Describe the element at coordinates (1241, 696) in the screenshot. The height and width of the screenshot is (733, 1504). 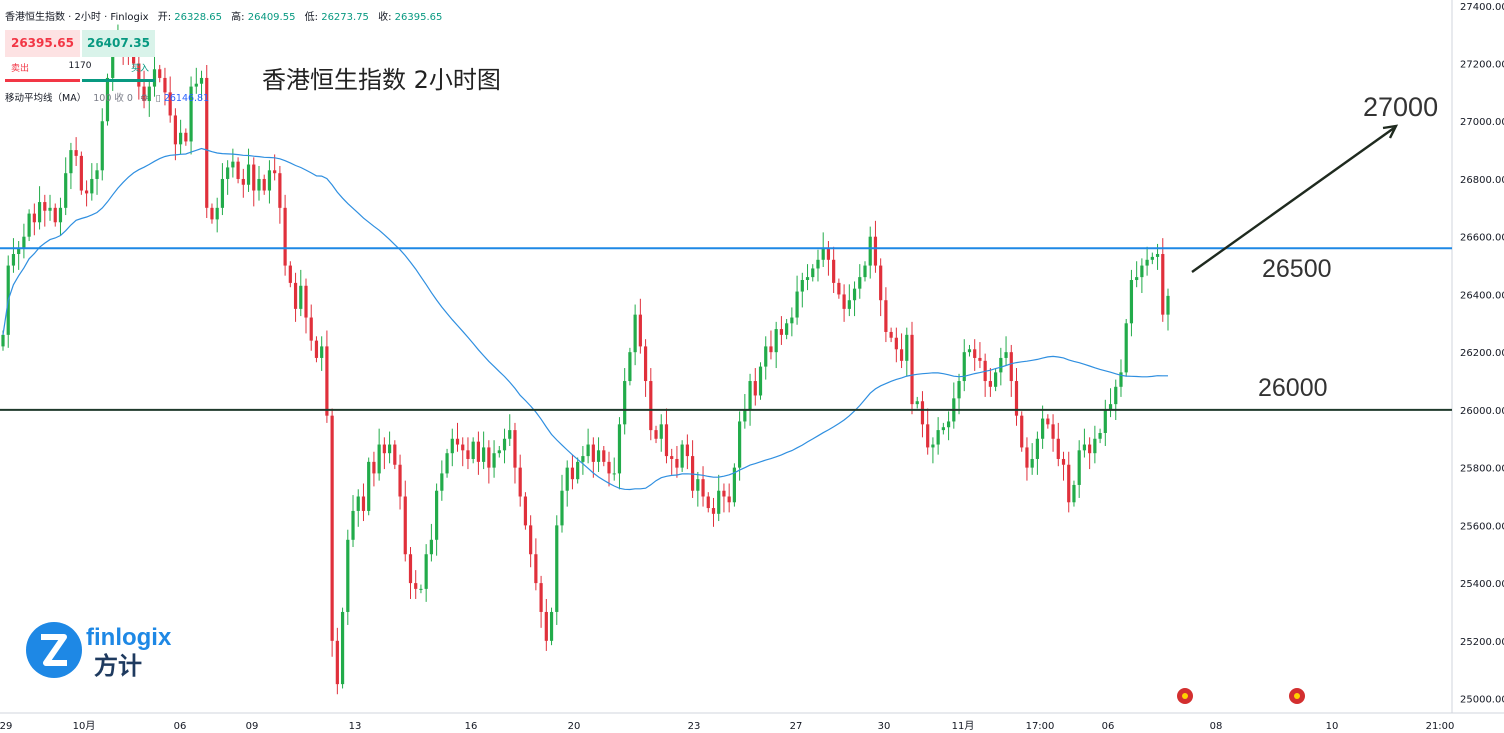
I see `event-markers` at that location.